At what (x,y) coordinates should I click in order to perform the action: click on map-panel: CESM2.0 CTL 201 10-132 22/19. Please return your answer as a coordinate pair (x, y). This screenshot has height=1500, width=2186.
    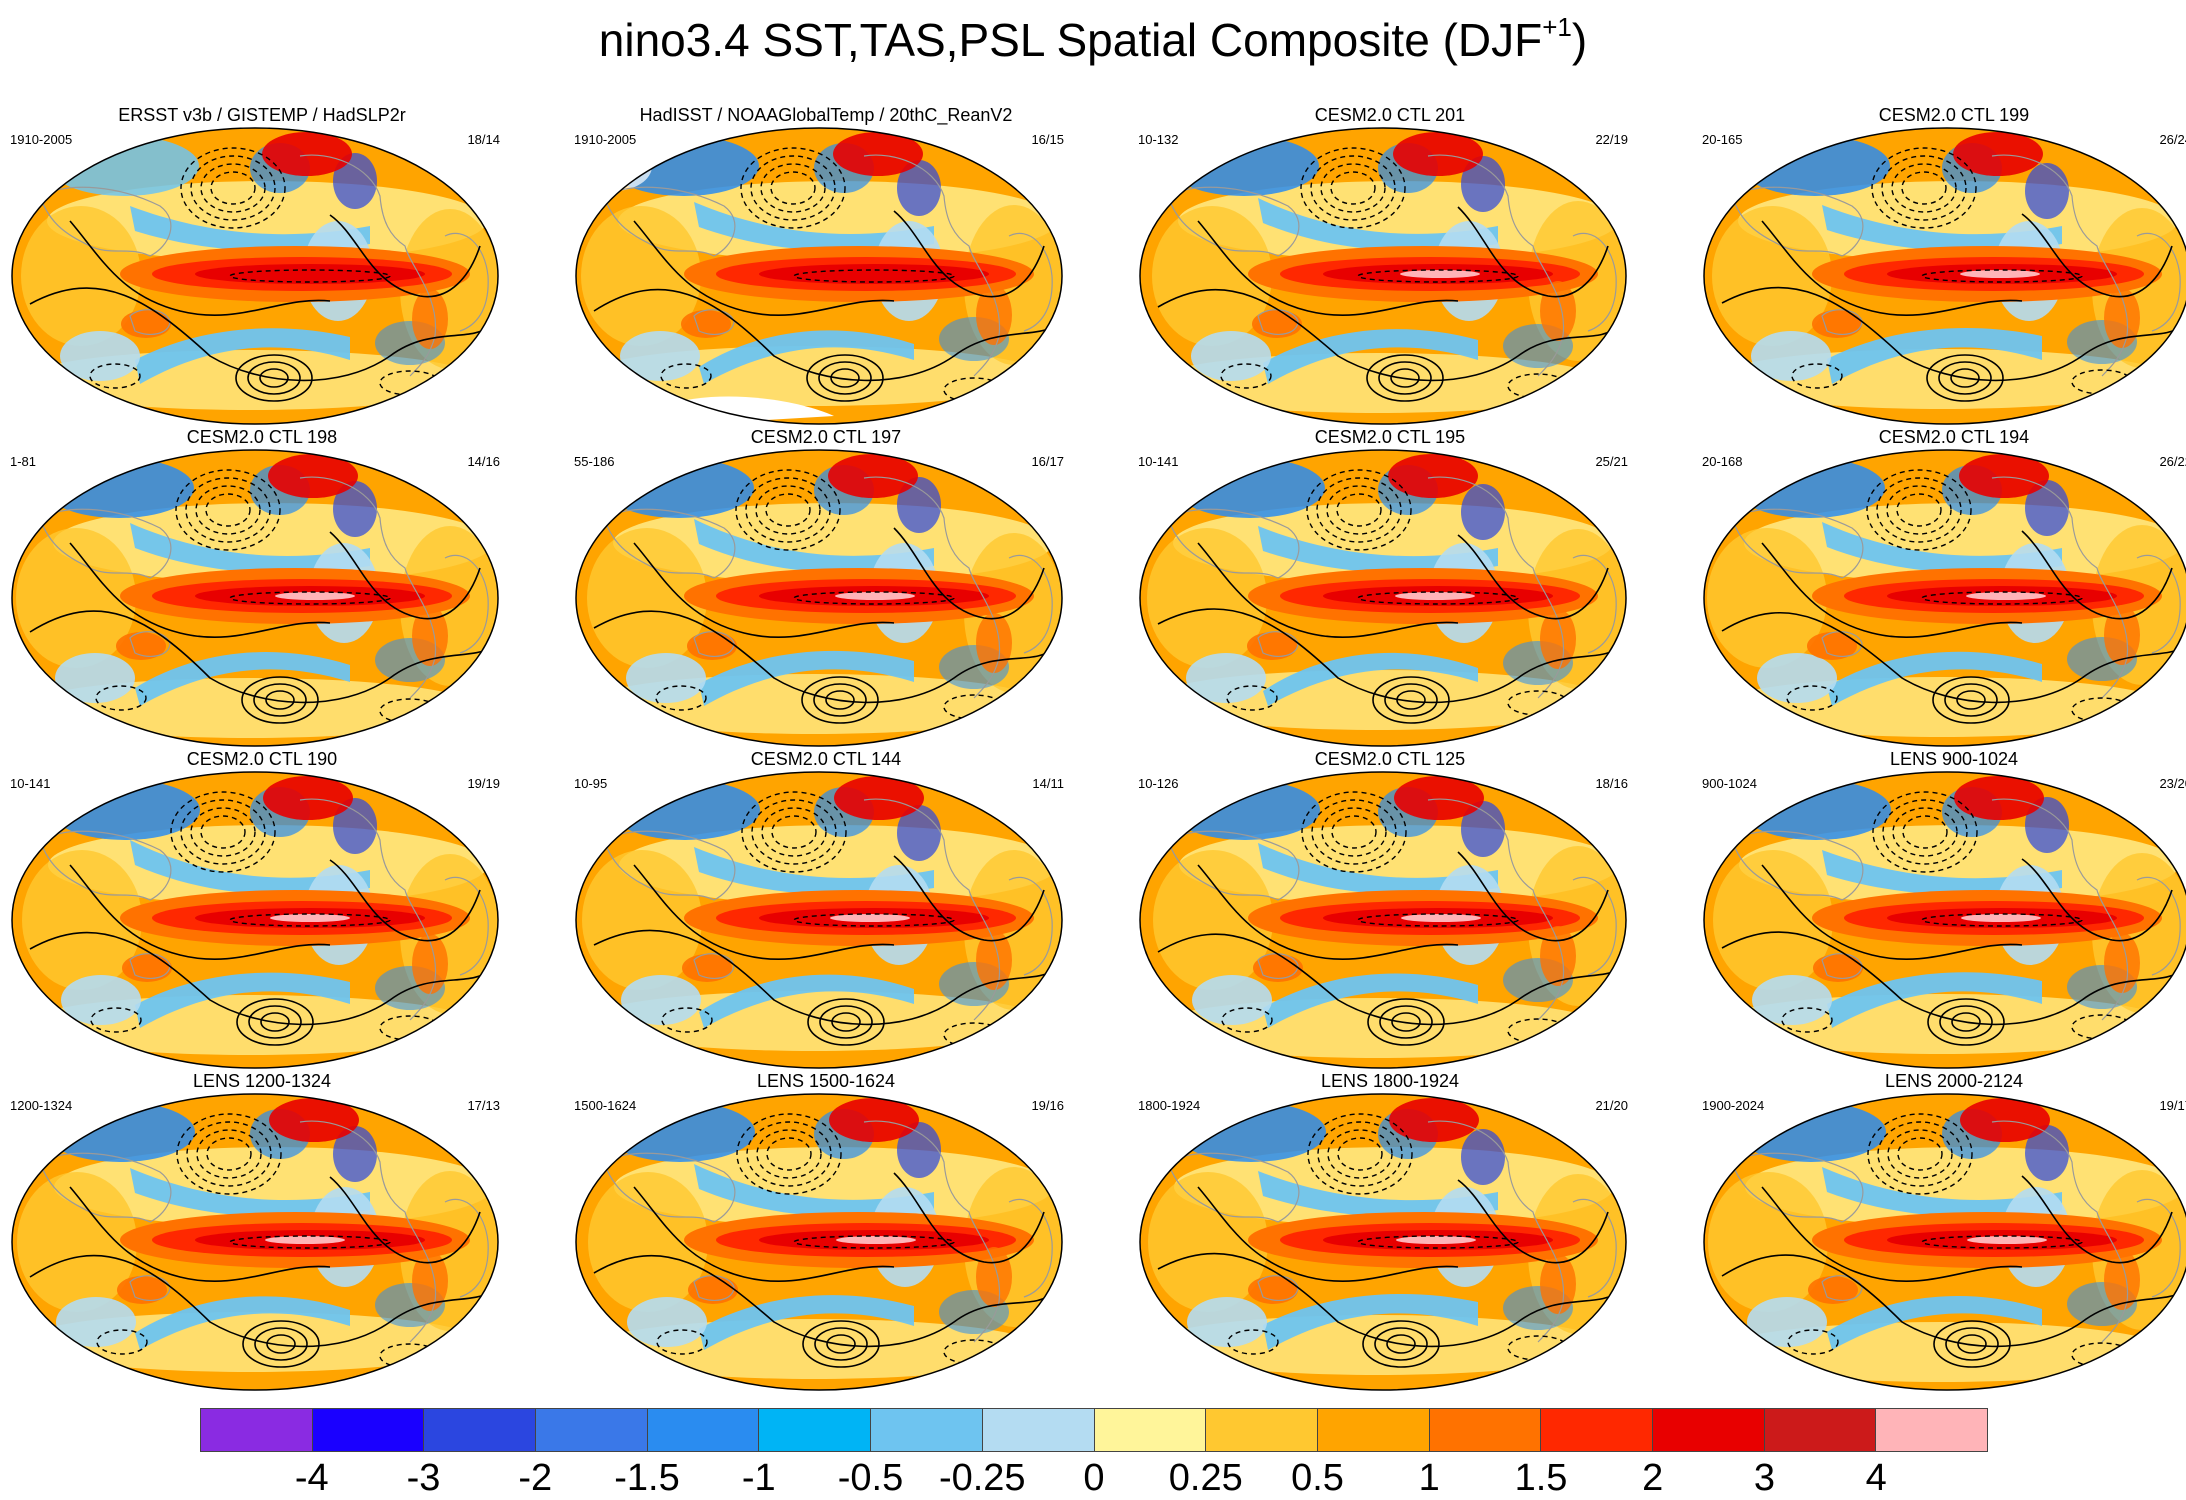
    Looking at the image, I should click on (1390, 269).